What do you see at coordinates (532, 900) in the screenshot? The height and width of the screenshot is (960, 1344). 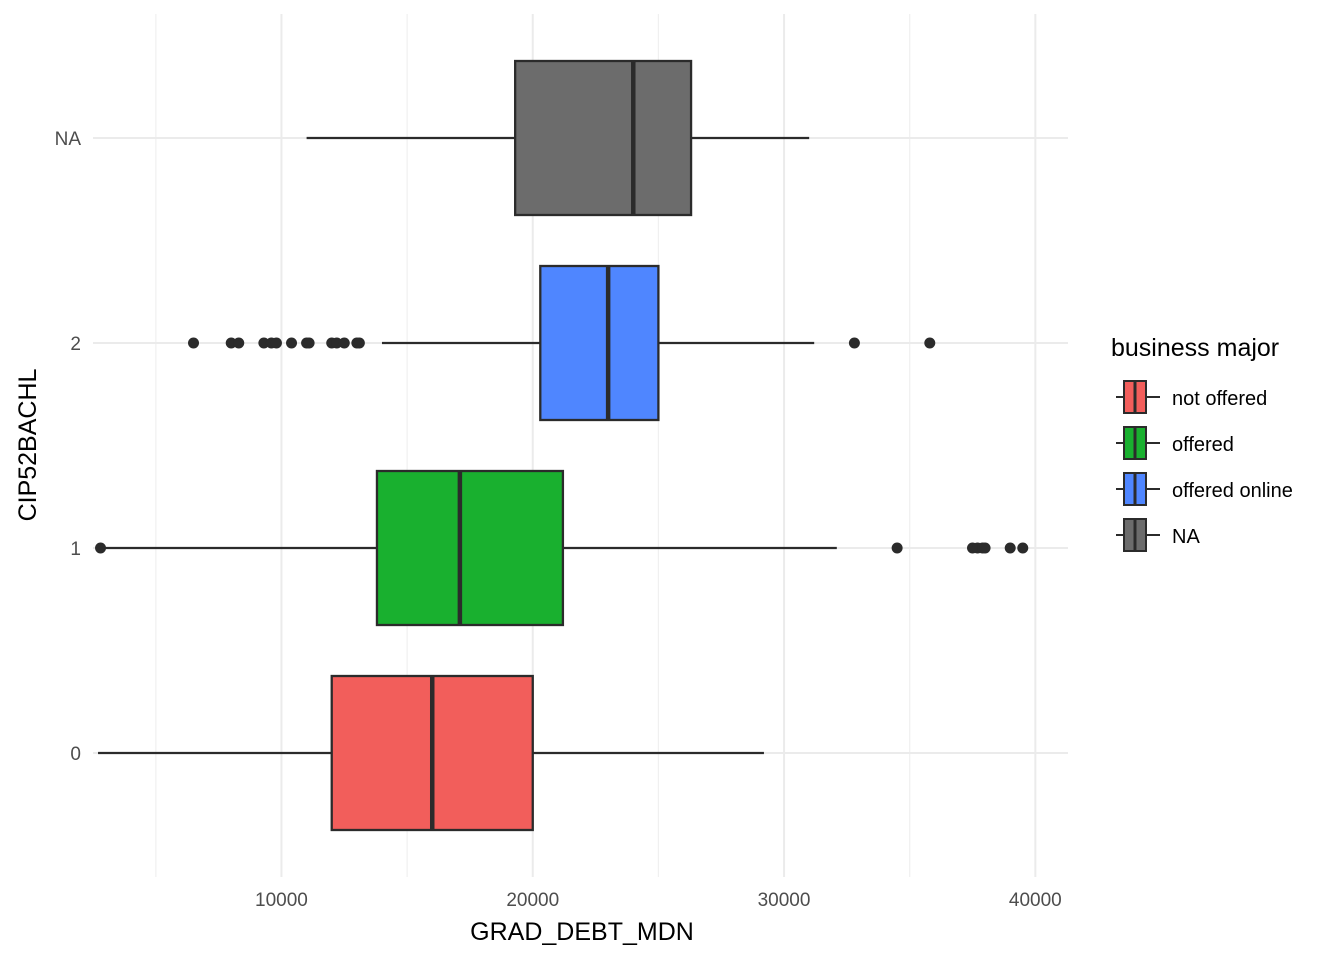 I see `x-tick-label: 20000` at bounding box center [532, 900].